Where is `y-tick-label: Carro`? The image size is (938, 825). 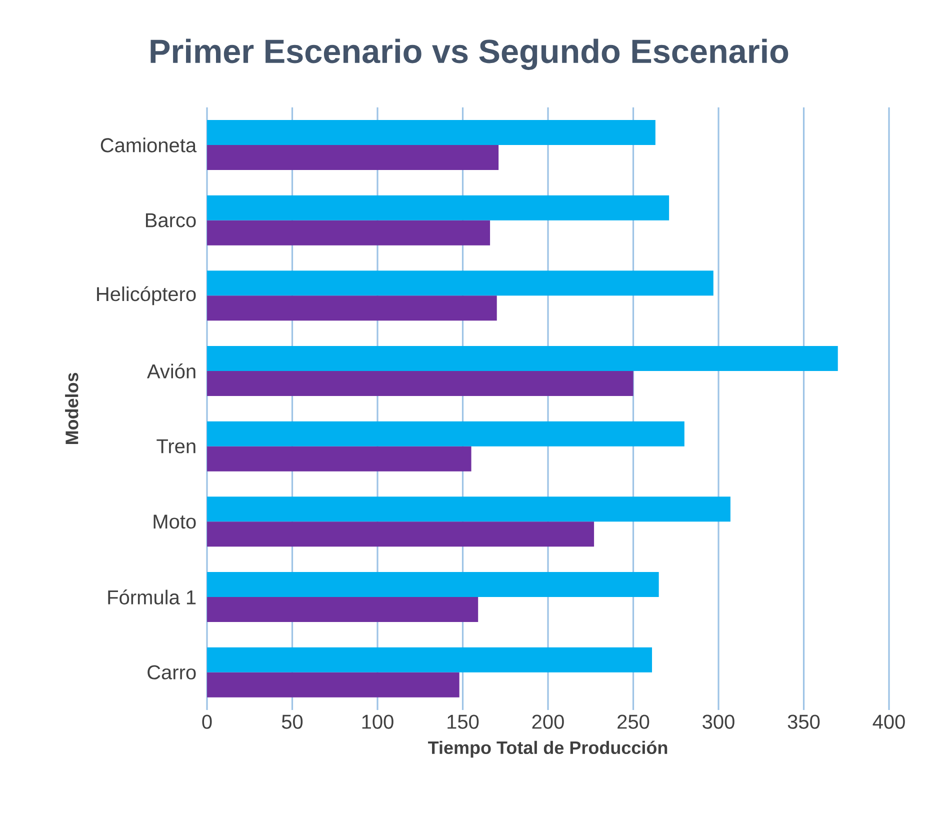
y-tick-label: Carro is located at coordinates (172, 672).